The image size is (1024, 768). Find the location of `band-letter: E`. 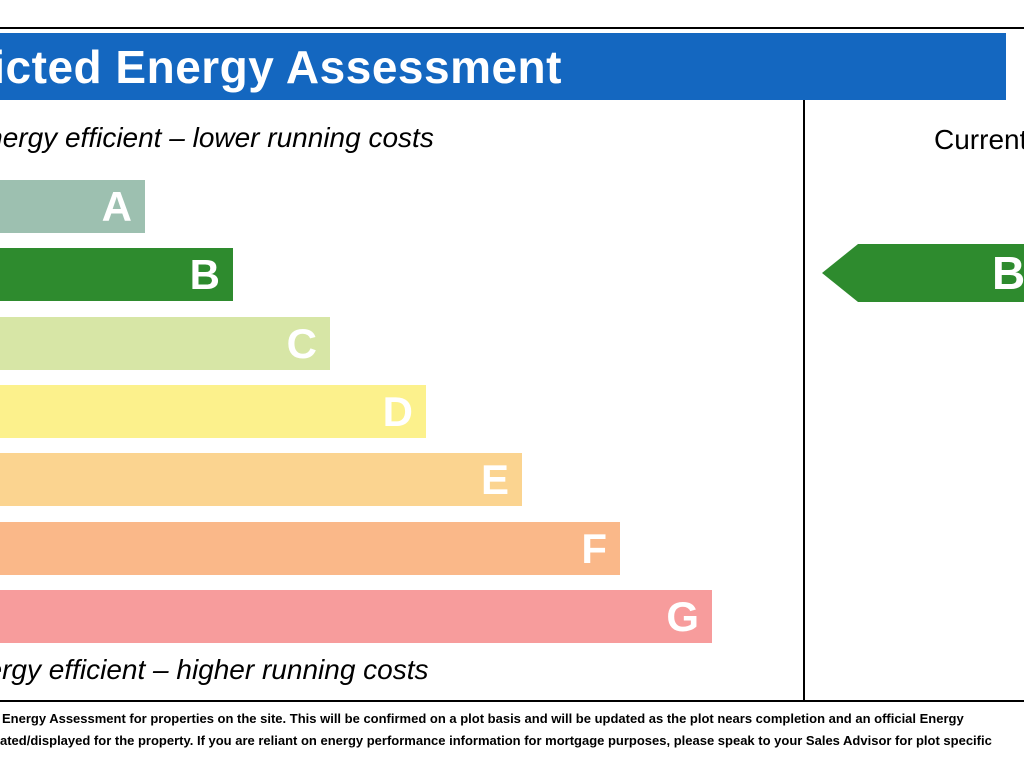

band-letter: E is located at coordinates (494, 479).